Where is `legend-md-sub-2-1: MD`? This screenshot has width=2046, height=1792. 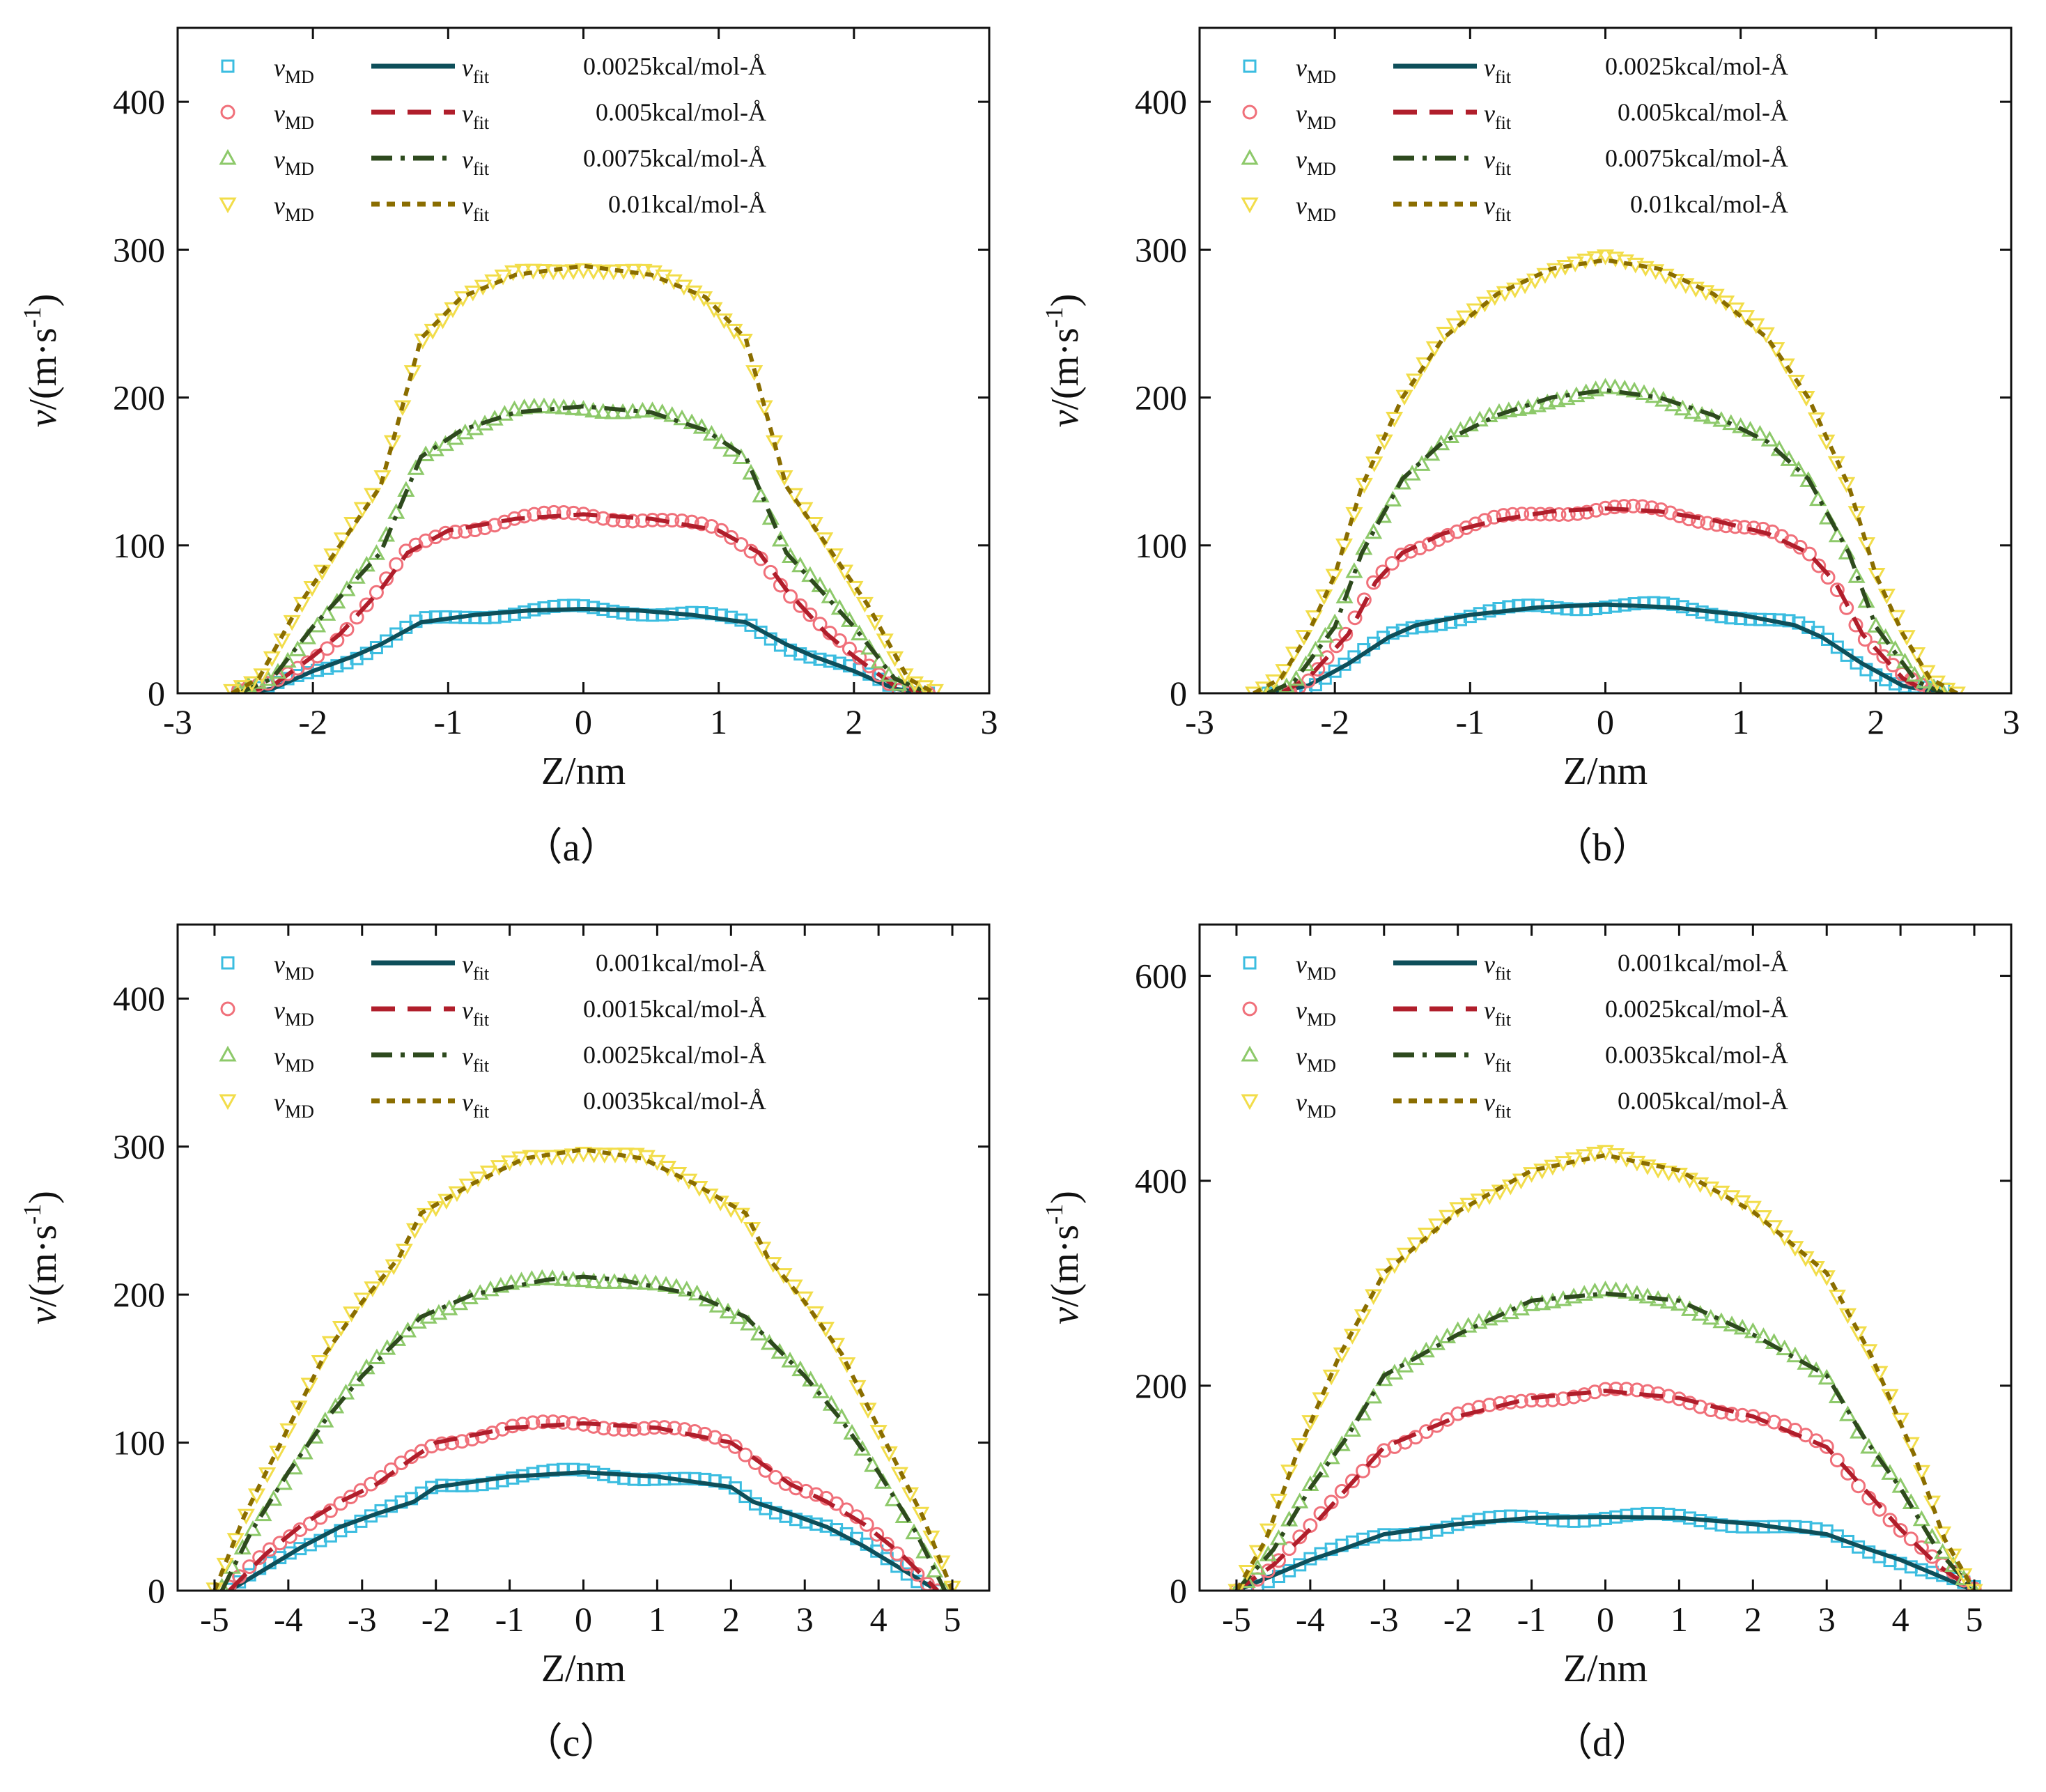
legend-md-sub-2-1: MD is located at coordinates (299, 1020).